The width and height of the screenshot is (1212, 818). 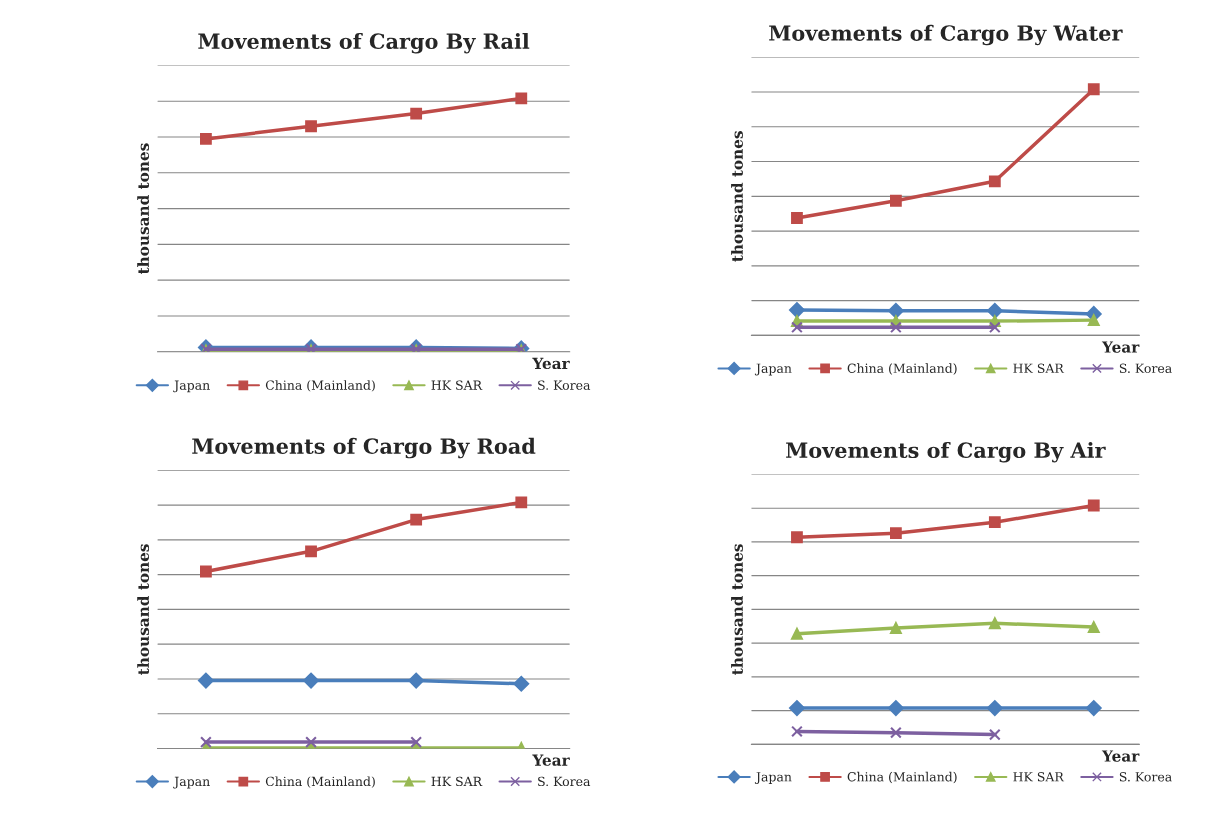 What do you see at coordinates (946, 452) in the screenshot?
I see `chart-title: Movements of Cargo By Air` at bounding box center [946, 452].